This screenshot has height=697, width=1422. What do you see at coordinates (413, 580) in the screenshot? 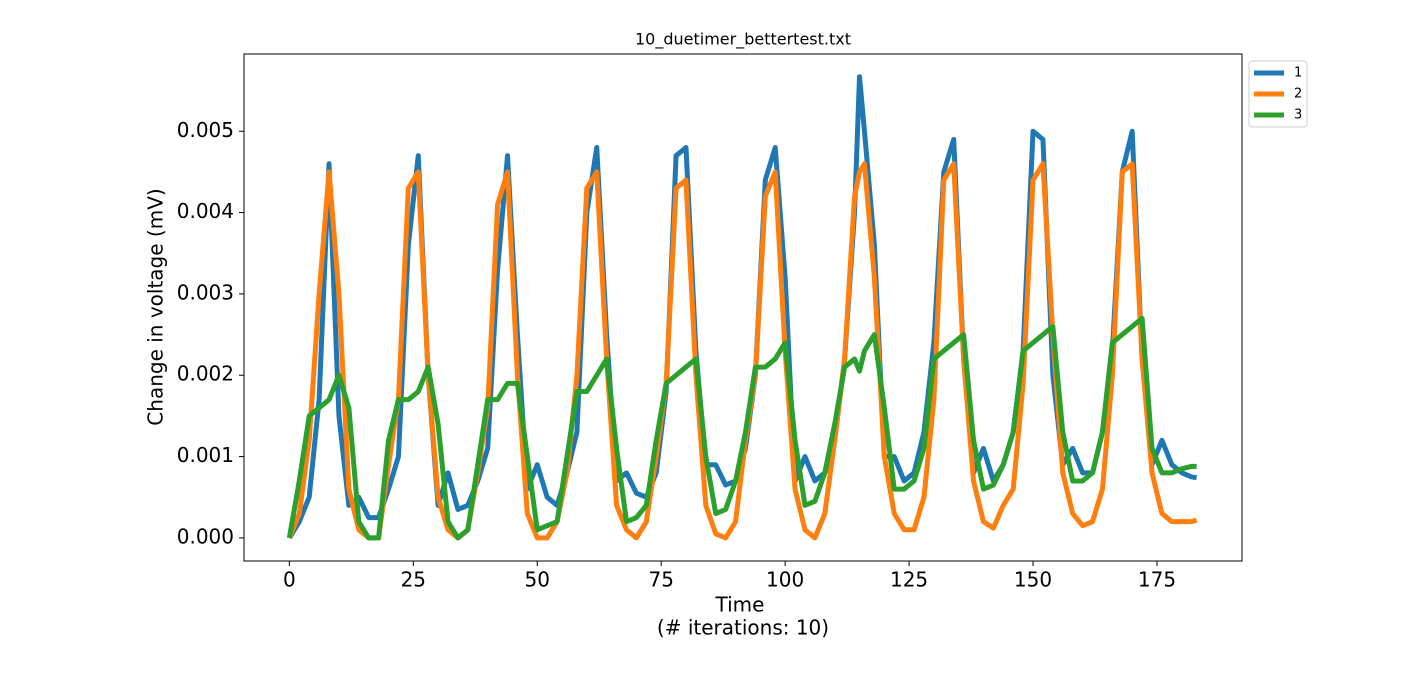
I see `x-tick-label: 25` at bounding box center [413, 580].